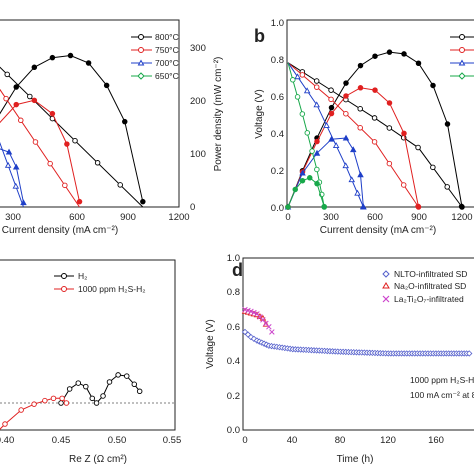  Describe the element at coordinates (292, 440) in the screenshot. I see `x-tick-label: 40` at that location.